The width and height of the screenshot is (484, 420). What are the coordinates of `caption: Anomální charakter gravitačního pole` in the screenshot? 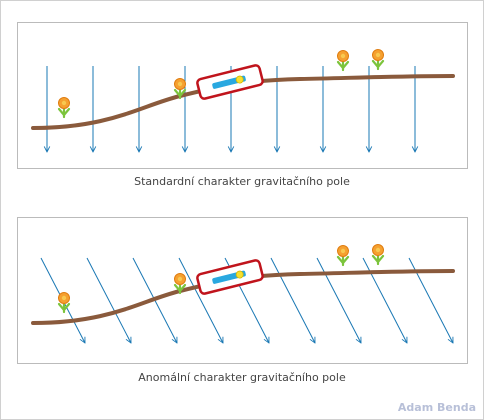 It's located at (242, 377).